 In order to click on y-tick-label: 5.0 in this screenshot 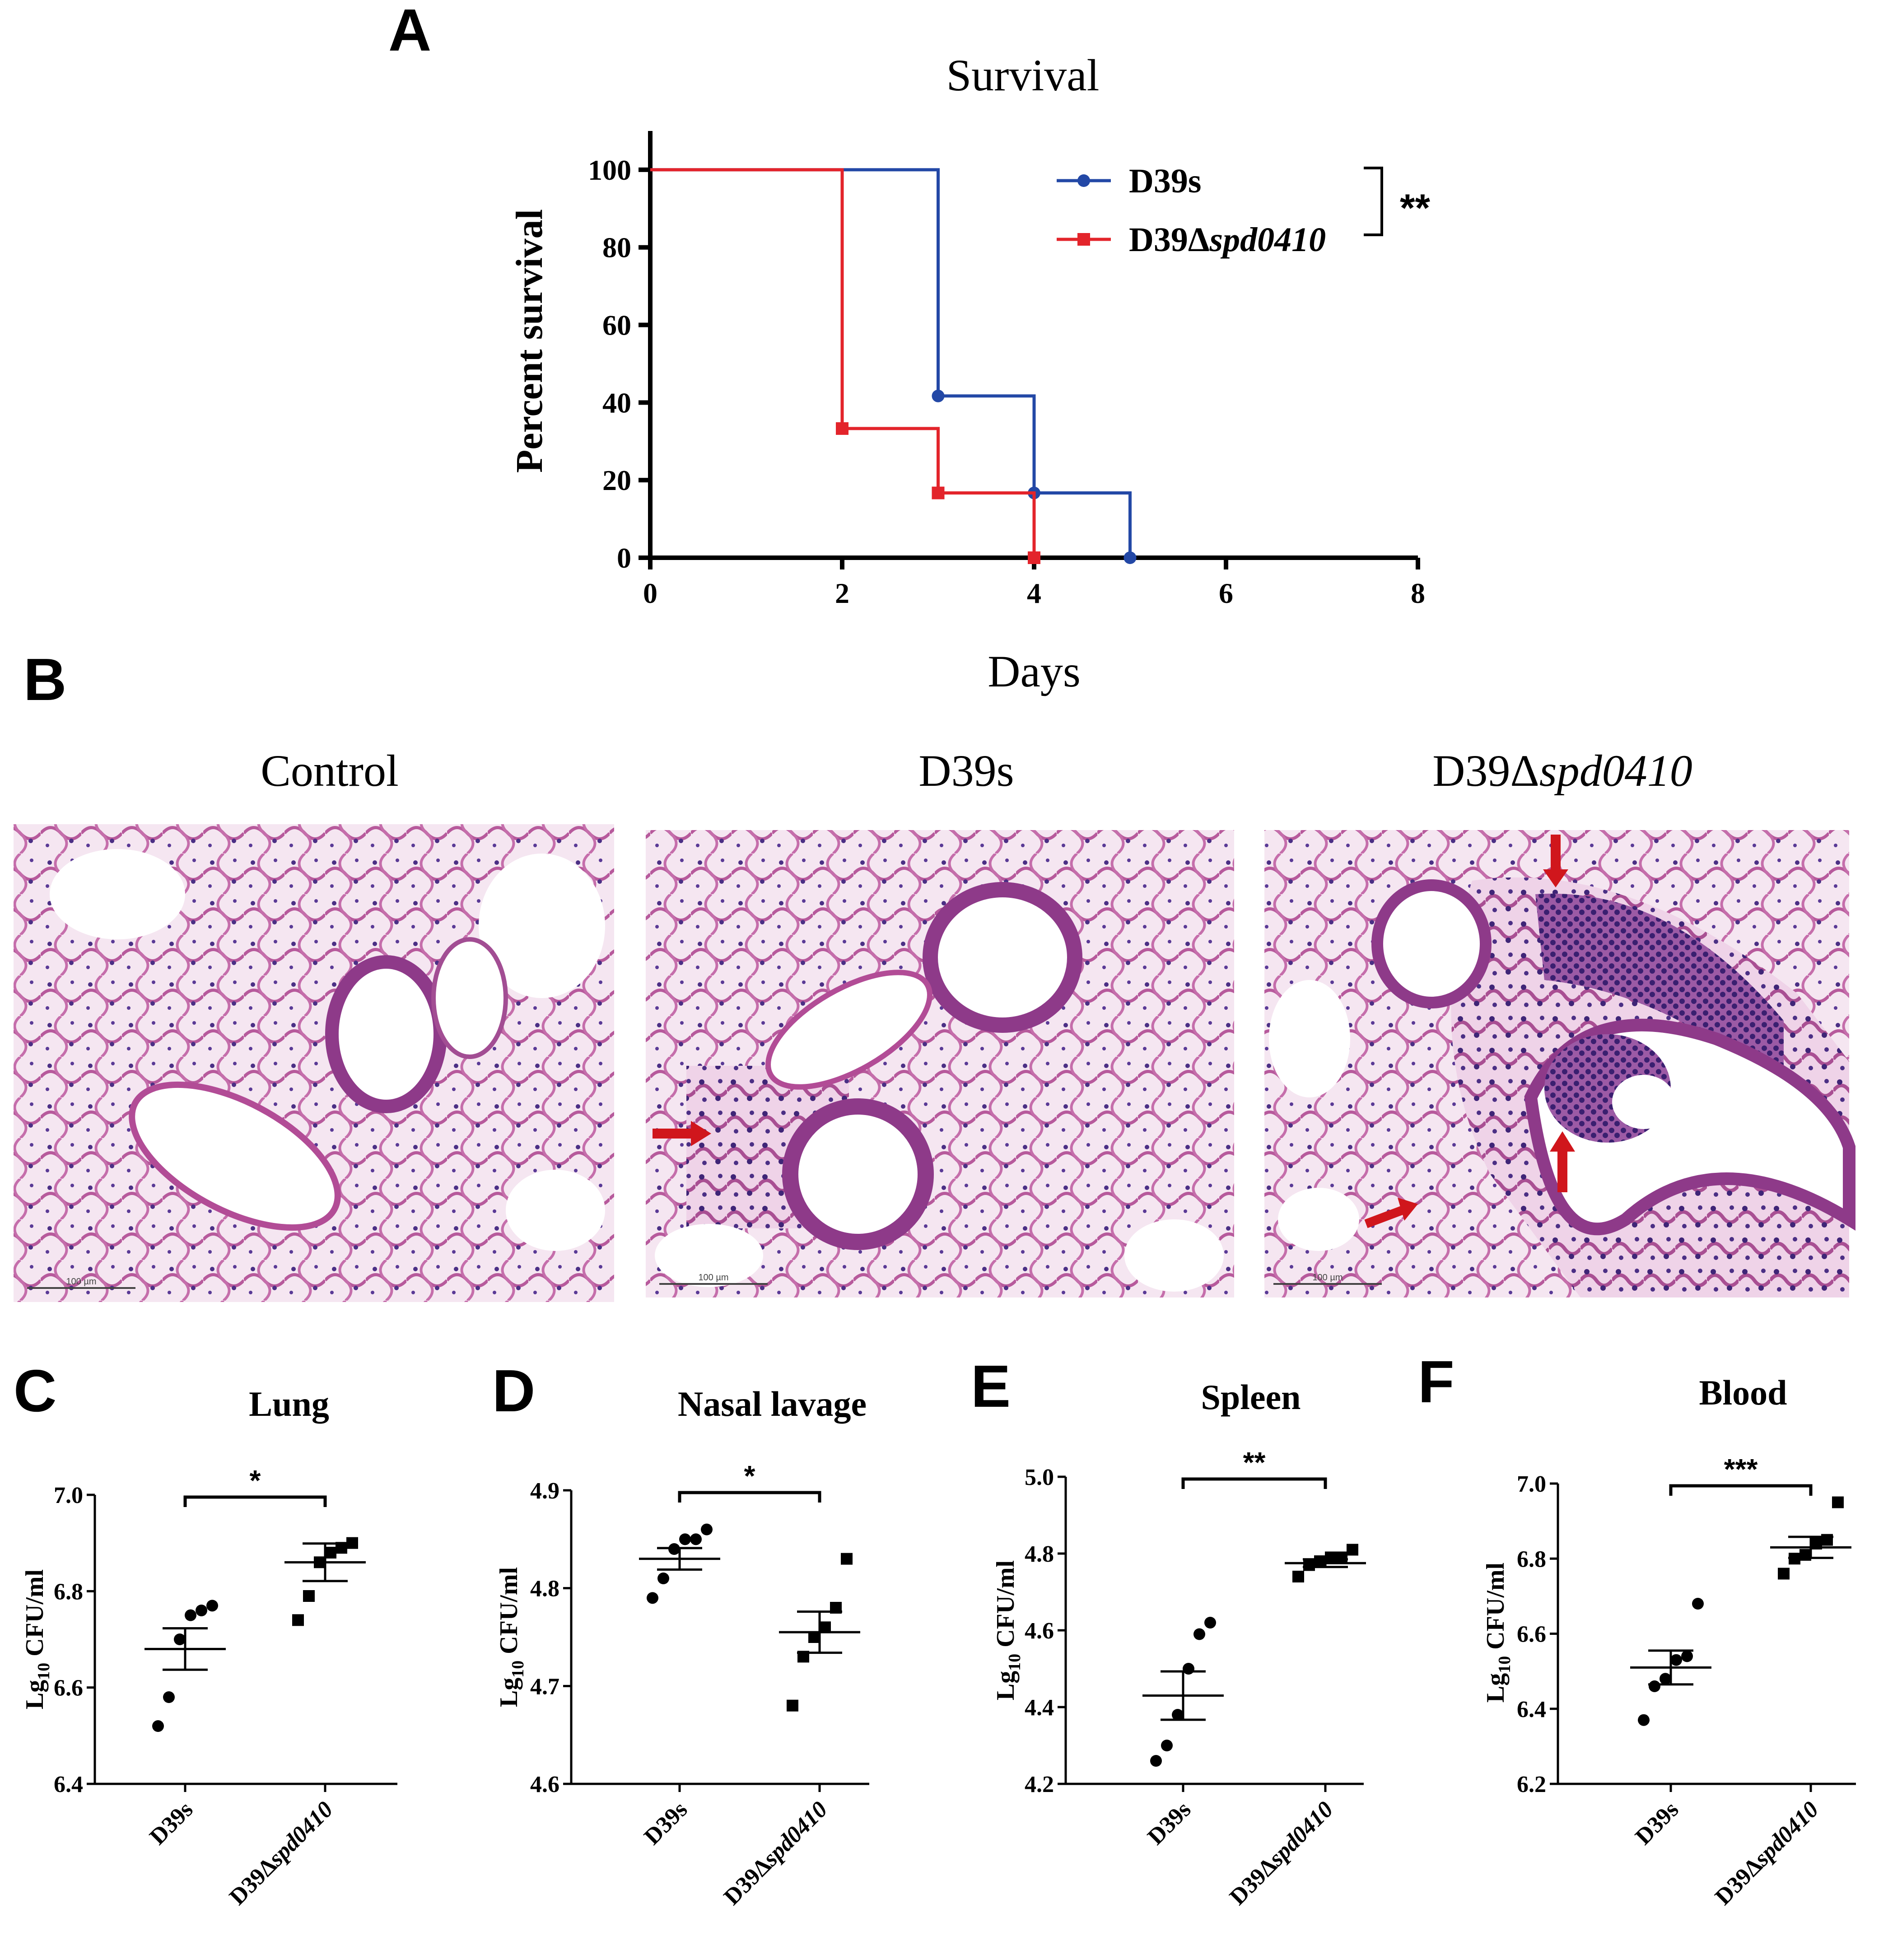, I will do `click(1039, 1477)`.